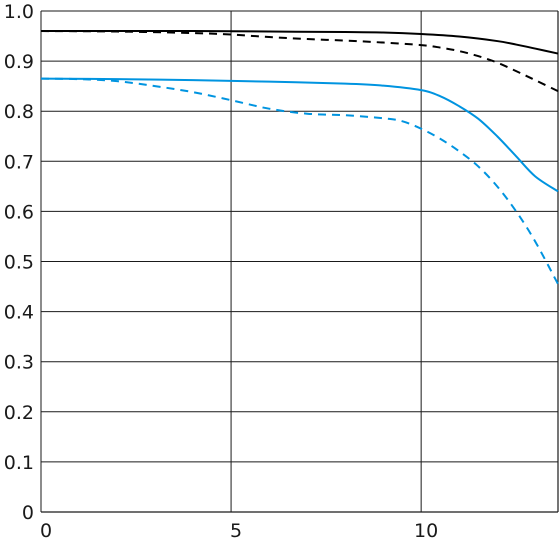 Image resolution: width=560 pixels, height=542 pixels. I want to click on y-tick-label: 0.3, so click(19, 363).